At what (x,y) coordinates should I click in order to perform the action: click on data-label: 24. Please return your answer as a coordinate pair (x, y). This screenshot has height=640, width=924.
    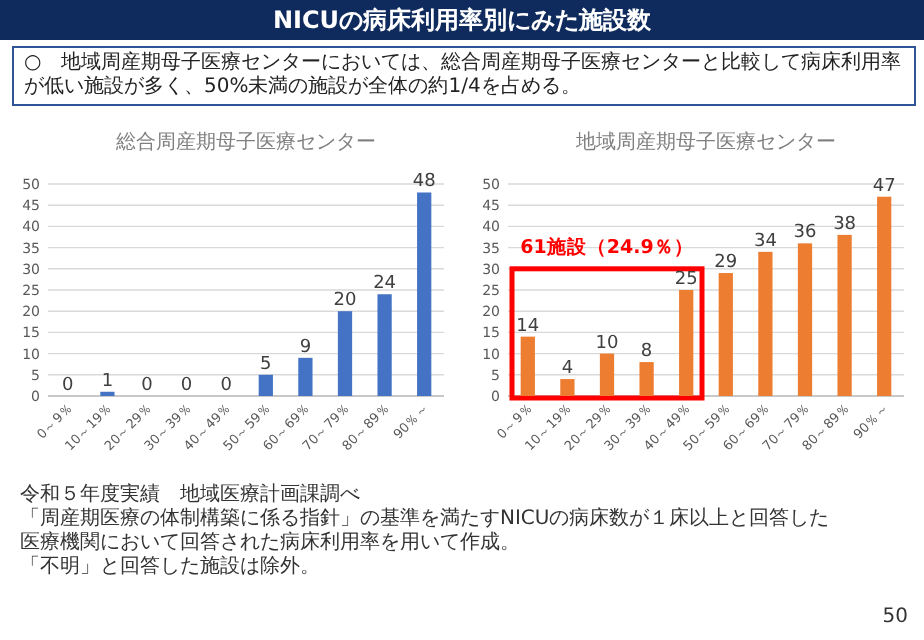
    Looking at the image, I should click on (385, 284).